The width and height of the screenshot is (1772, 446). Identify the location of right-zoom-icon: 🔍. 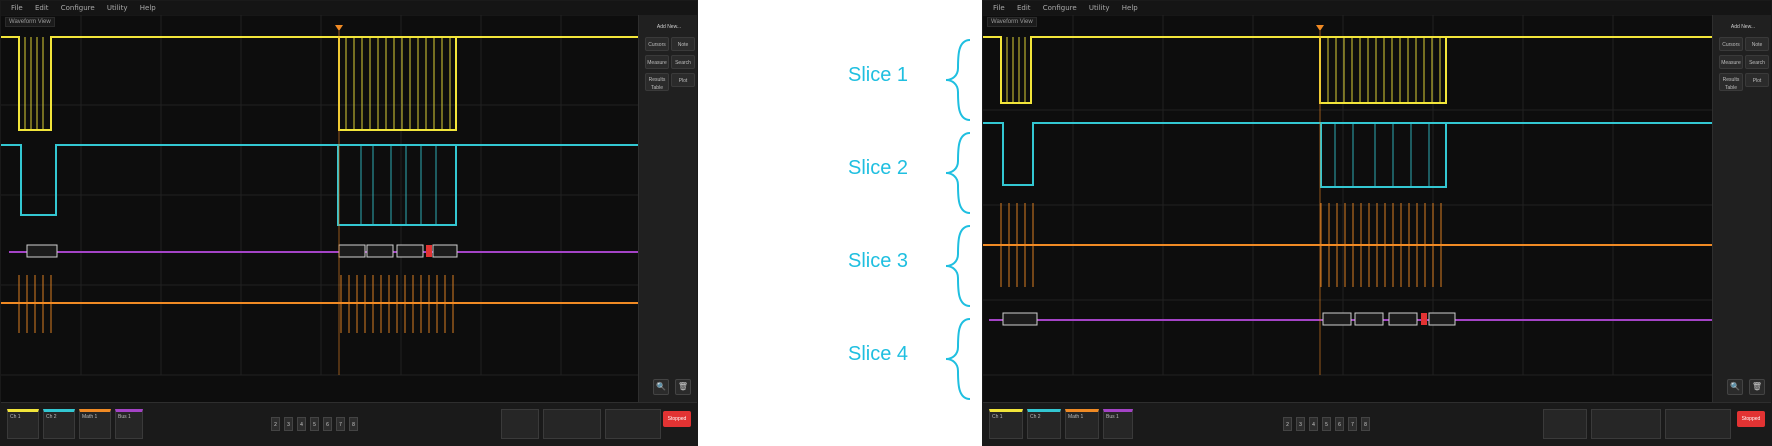
(1735, 387).